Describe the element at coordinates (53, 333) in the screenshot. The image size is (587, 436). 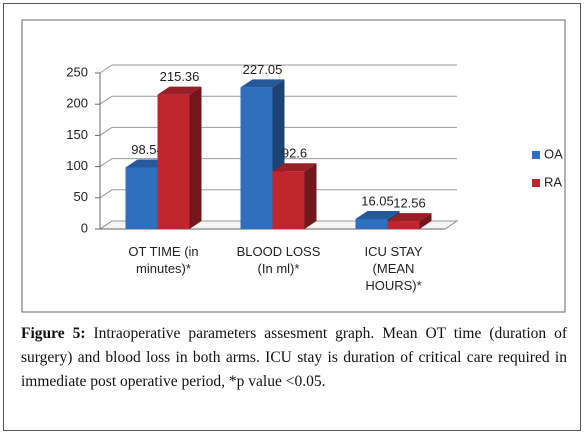
I see `caption-label: Figure 5:` at that location.